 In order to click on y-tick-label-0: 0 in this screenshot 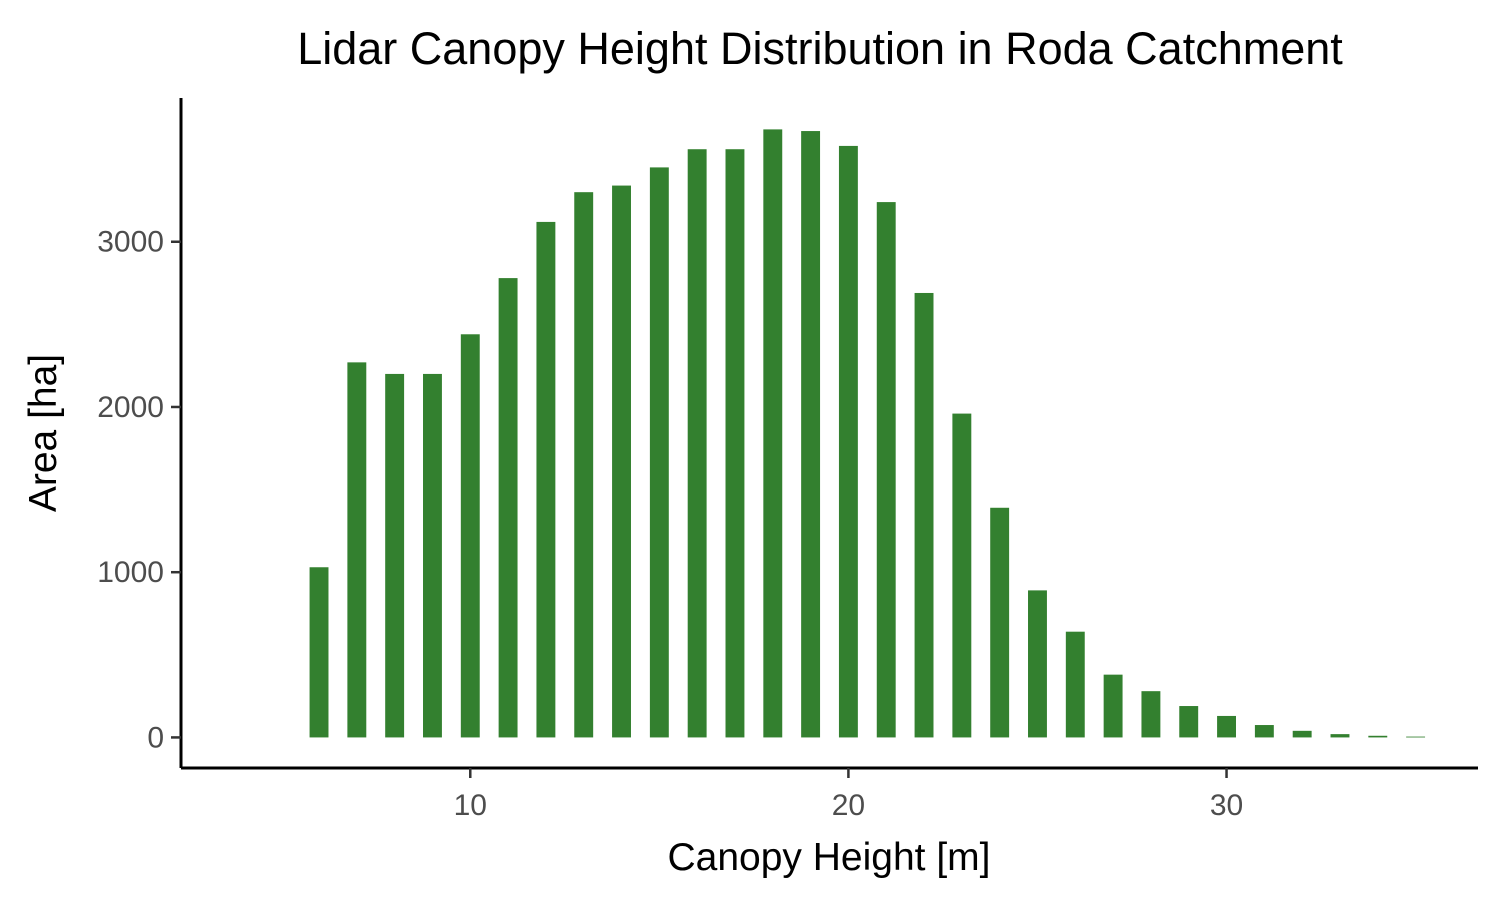, I will do `click(155, 737)`.